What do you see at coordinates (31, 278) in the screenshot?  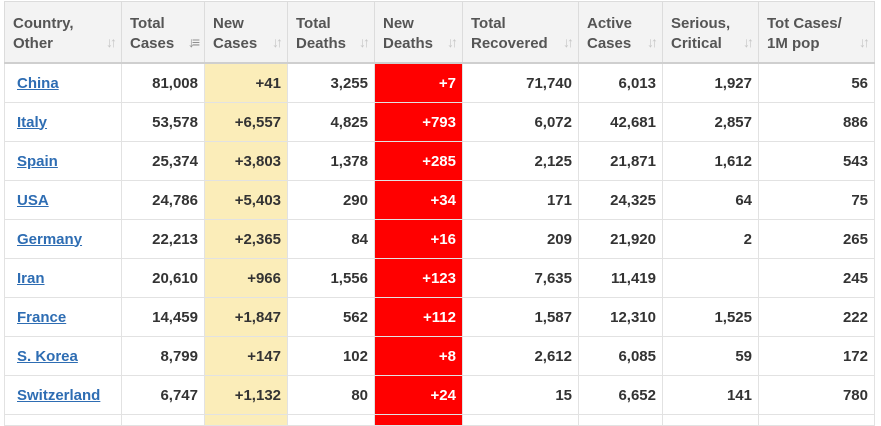 I see `country-link: Iran` at bounding box center [31, 278].